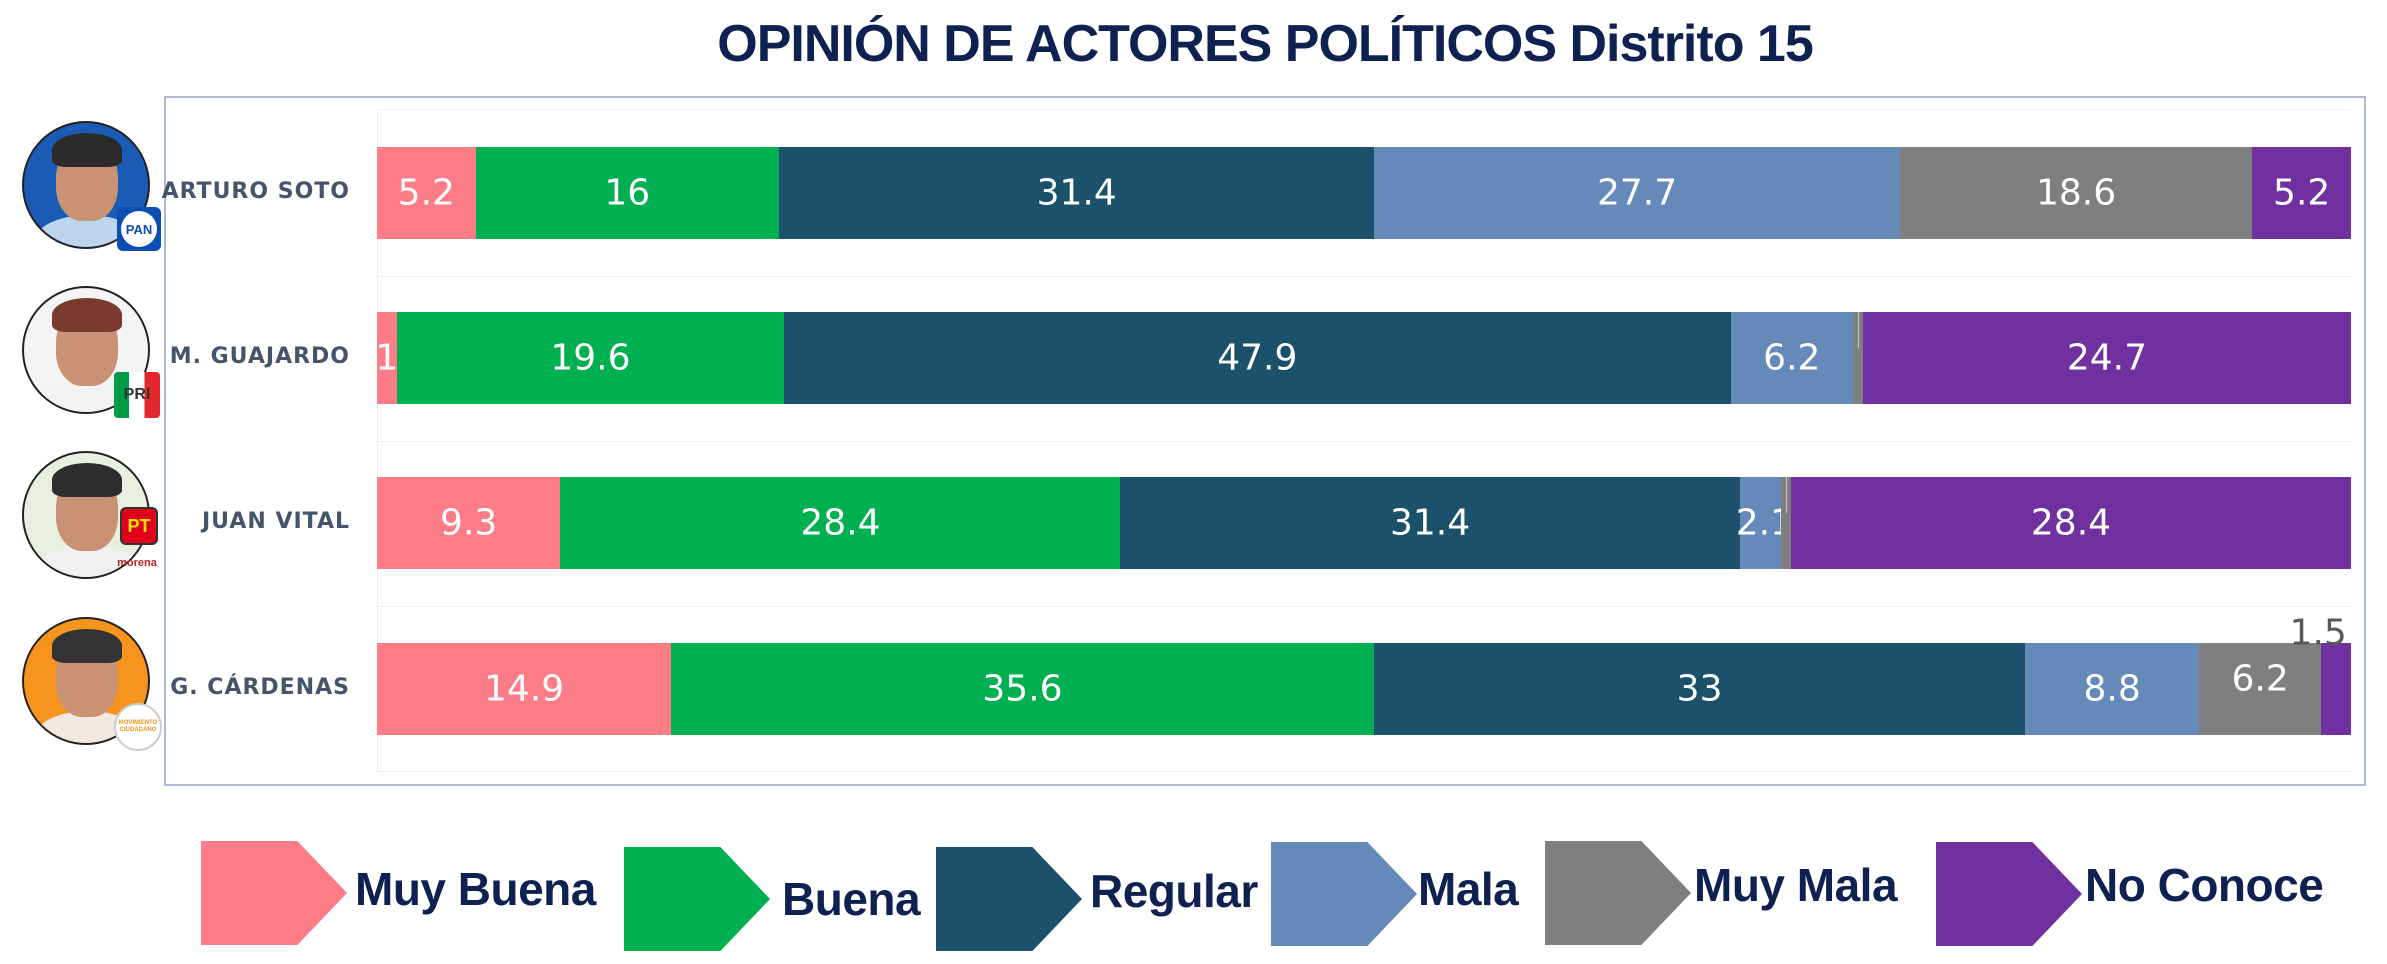  Describe the element at coordinates (2318, 633) in the screenshot. I see `data-label: 1.5` at that location.